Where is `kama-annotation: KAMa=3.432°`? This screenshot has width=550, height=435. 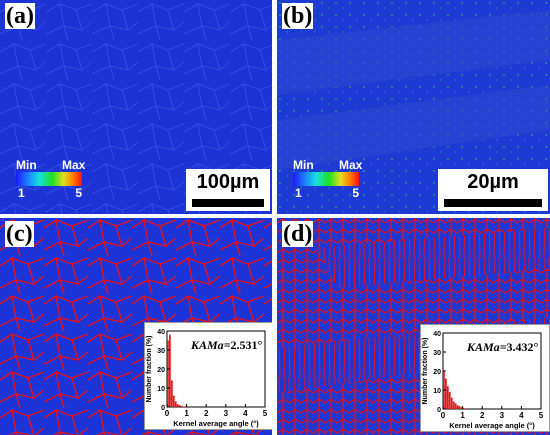 kama-annotation: KAMa=3.432° is located at coordinates (502, 347).